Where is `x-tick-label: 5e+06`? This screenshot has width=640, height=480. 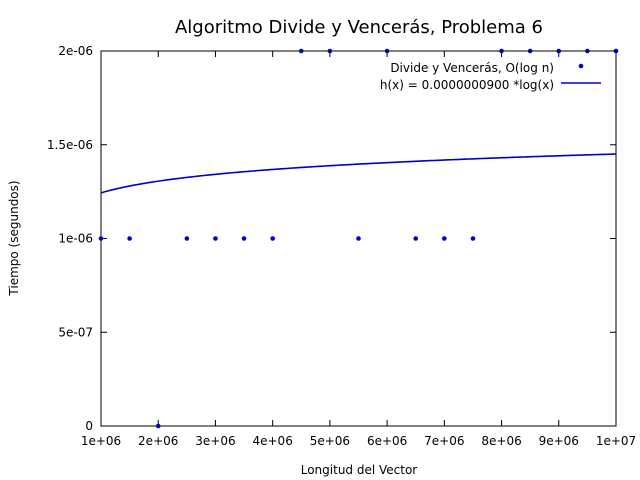 x-tick-label: 5e+06 is located at coordinates (330, 441).